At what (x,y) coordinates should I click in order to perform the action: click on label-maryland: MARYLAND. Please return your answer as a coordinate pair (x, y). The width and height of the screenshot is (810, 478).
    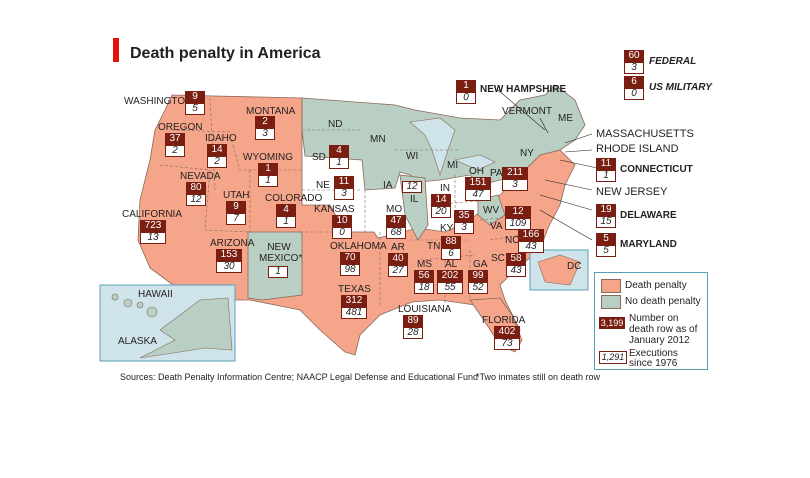
    Looking at the image, I should click on (648, 244).